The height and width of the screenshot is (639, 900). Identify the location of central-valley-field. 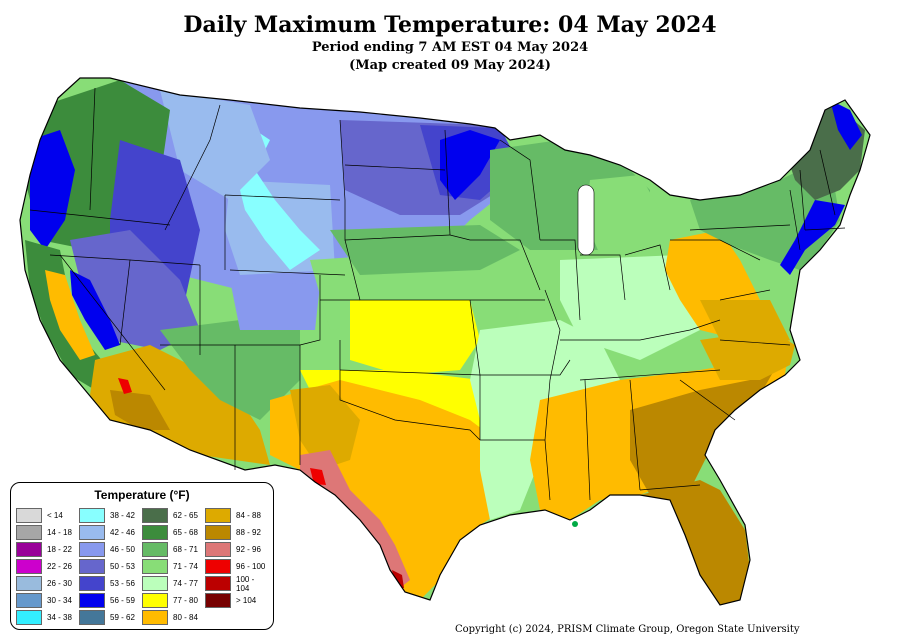
(70, 315).